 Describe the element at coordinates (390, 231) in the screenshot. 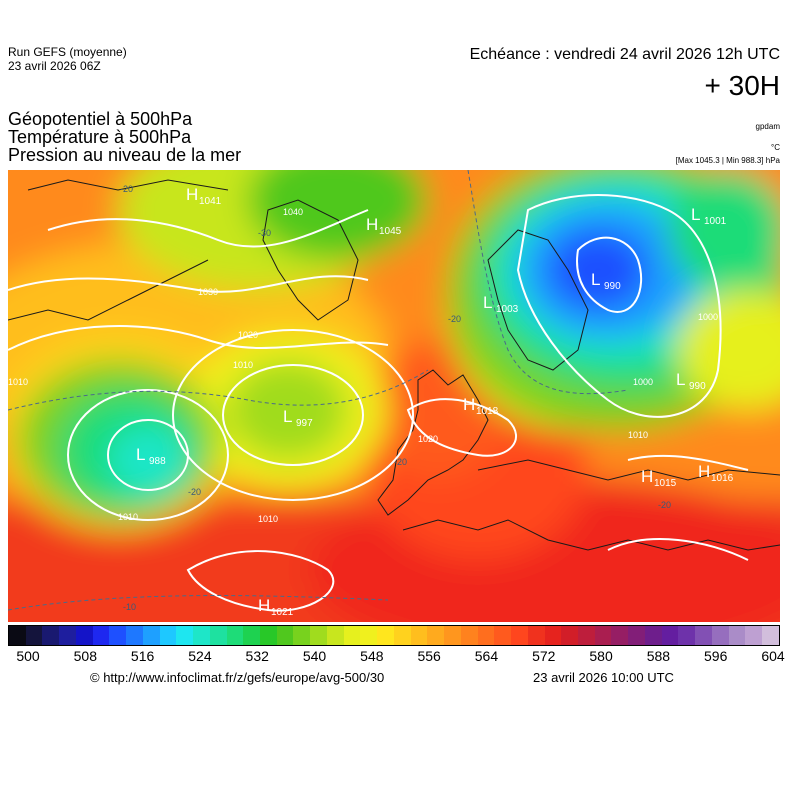

I see `center-value: 1045` at that location.